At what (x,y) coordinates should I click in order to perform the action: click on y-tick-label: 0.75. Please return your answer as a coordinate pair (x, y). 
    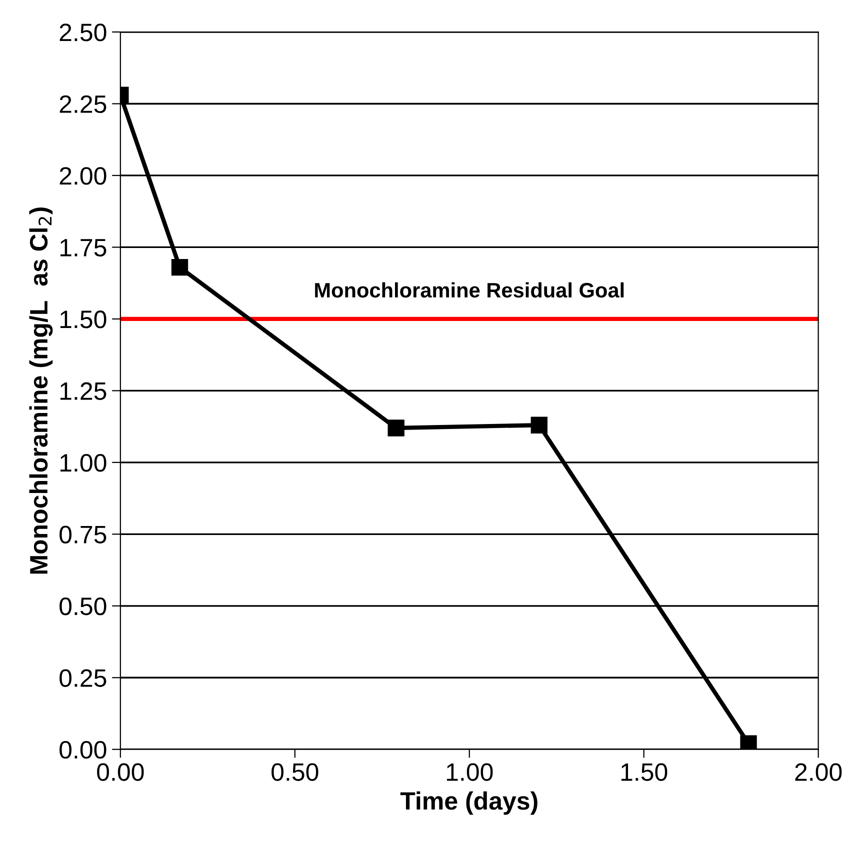
    Looking at the image, I should click on (83, 535).